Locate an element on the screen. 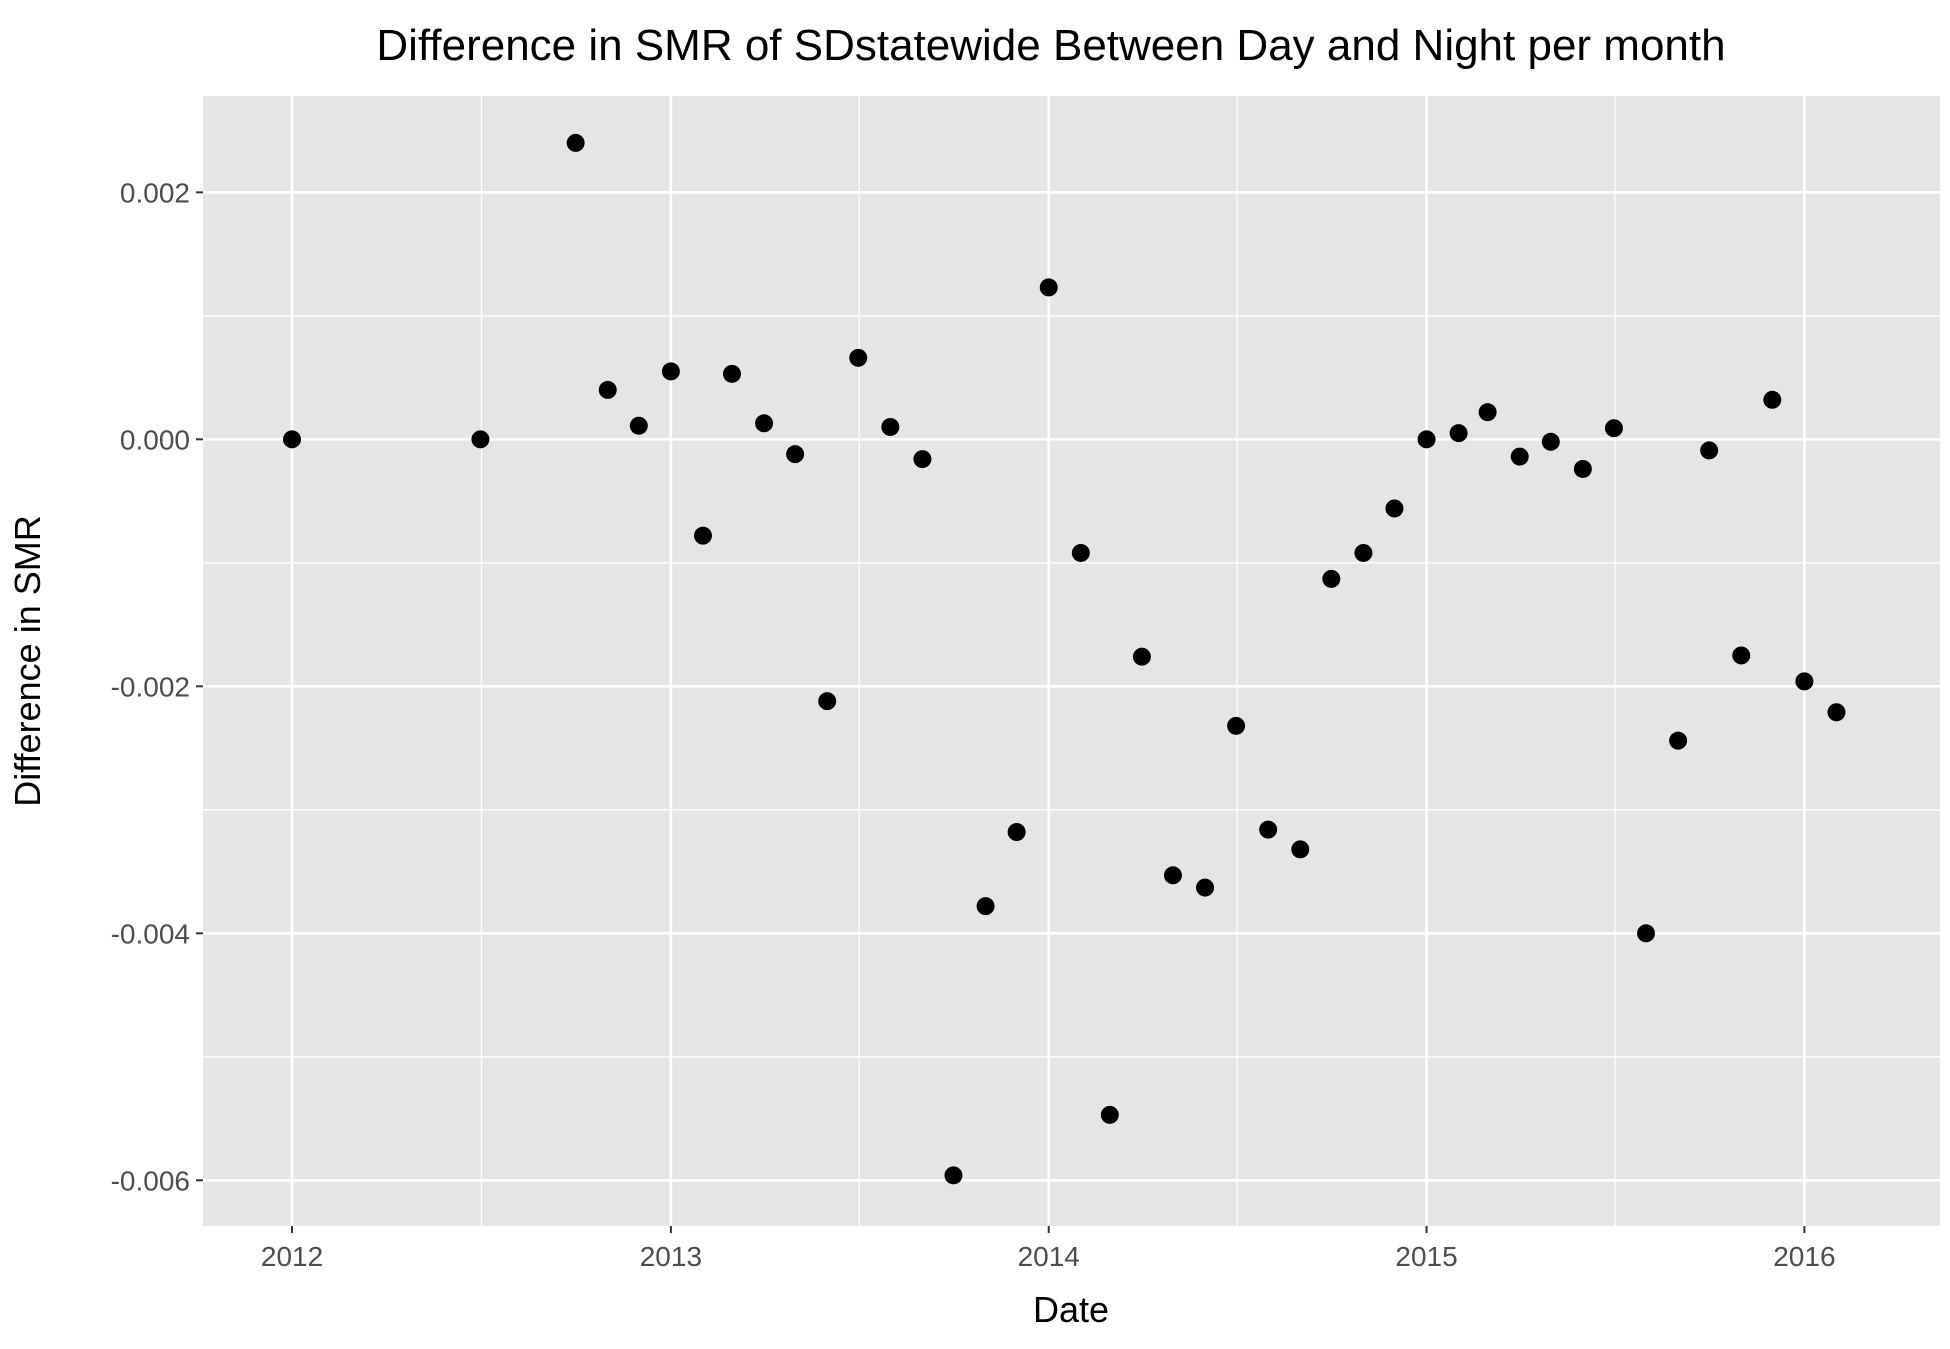 This screenshot has width=1950, height=1349. x-tick-label: 2013 is located at coordinates (671, 1256).